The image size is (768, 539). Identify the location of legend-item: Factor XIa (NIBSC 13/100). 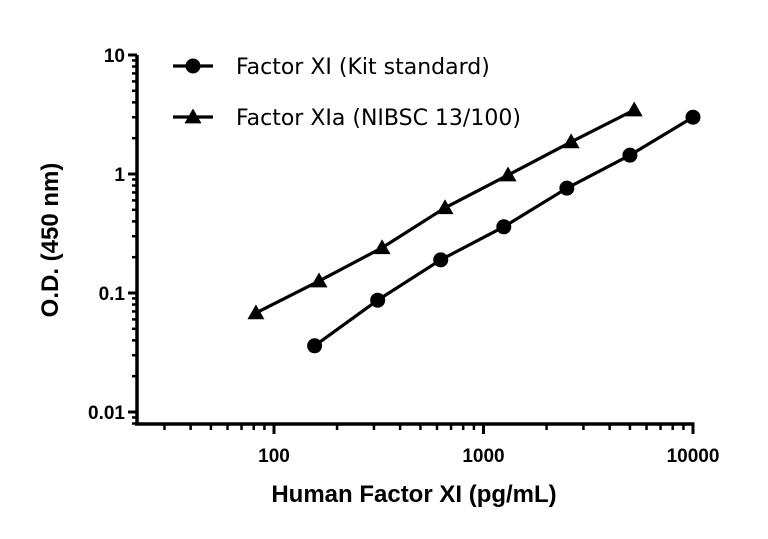
(347, 118).